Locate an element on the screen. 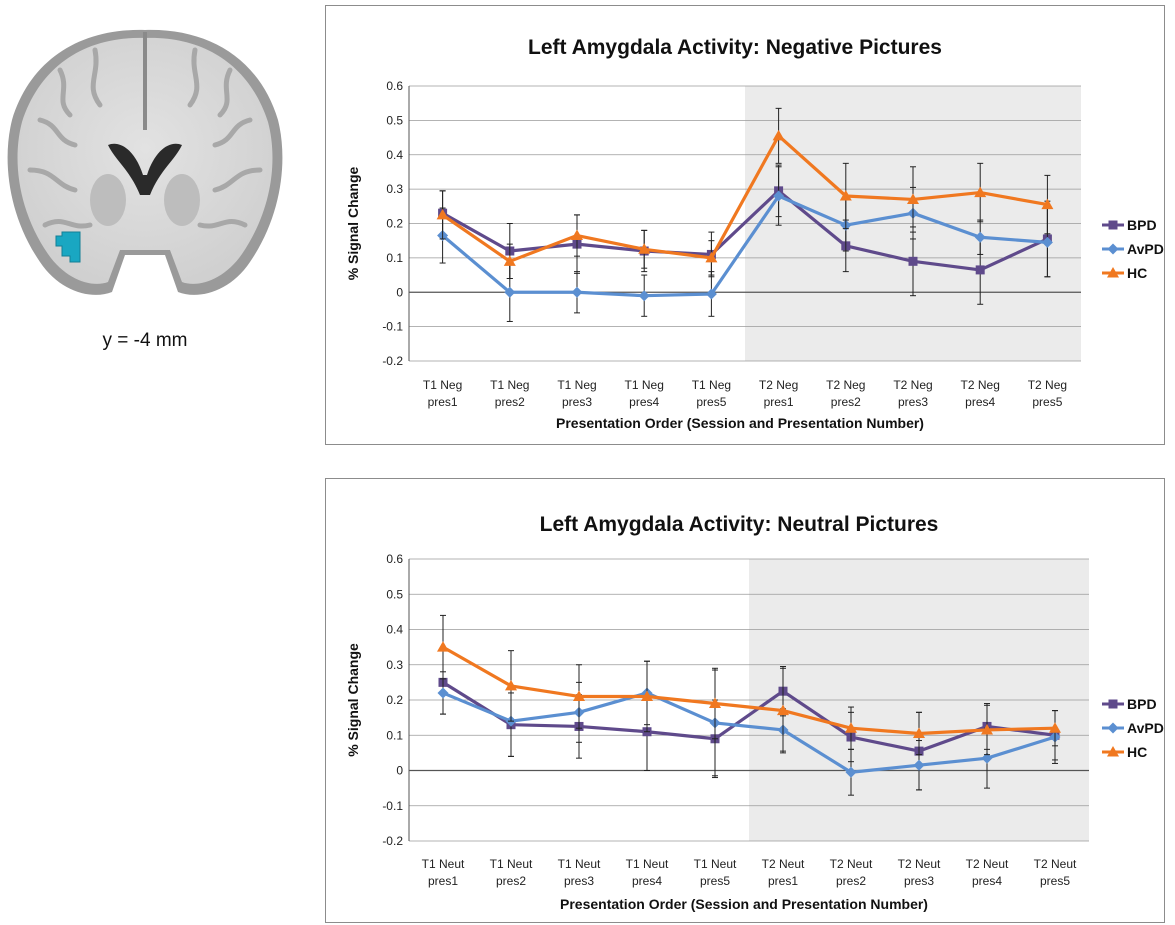  ventricles is located at coordinates (145, 169).